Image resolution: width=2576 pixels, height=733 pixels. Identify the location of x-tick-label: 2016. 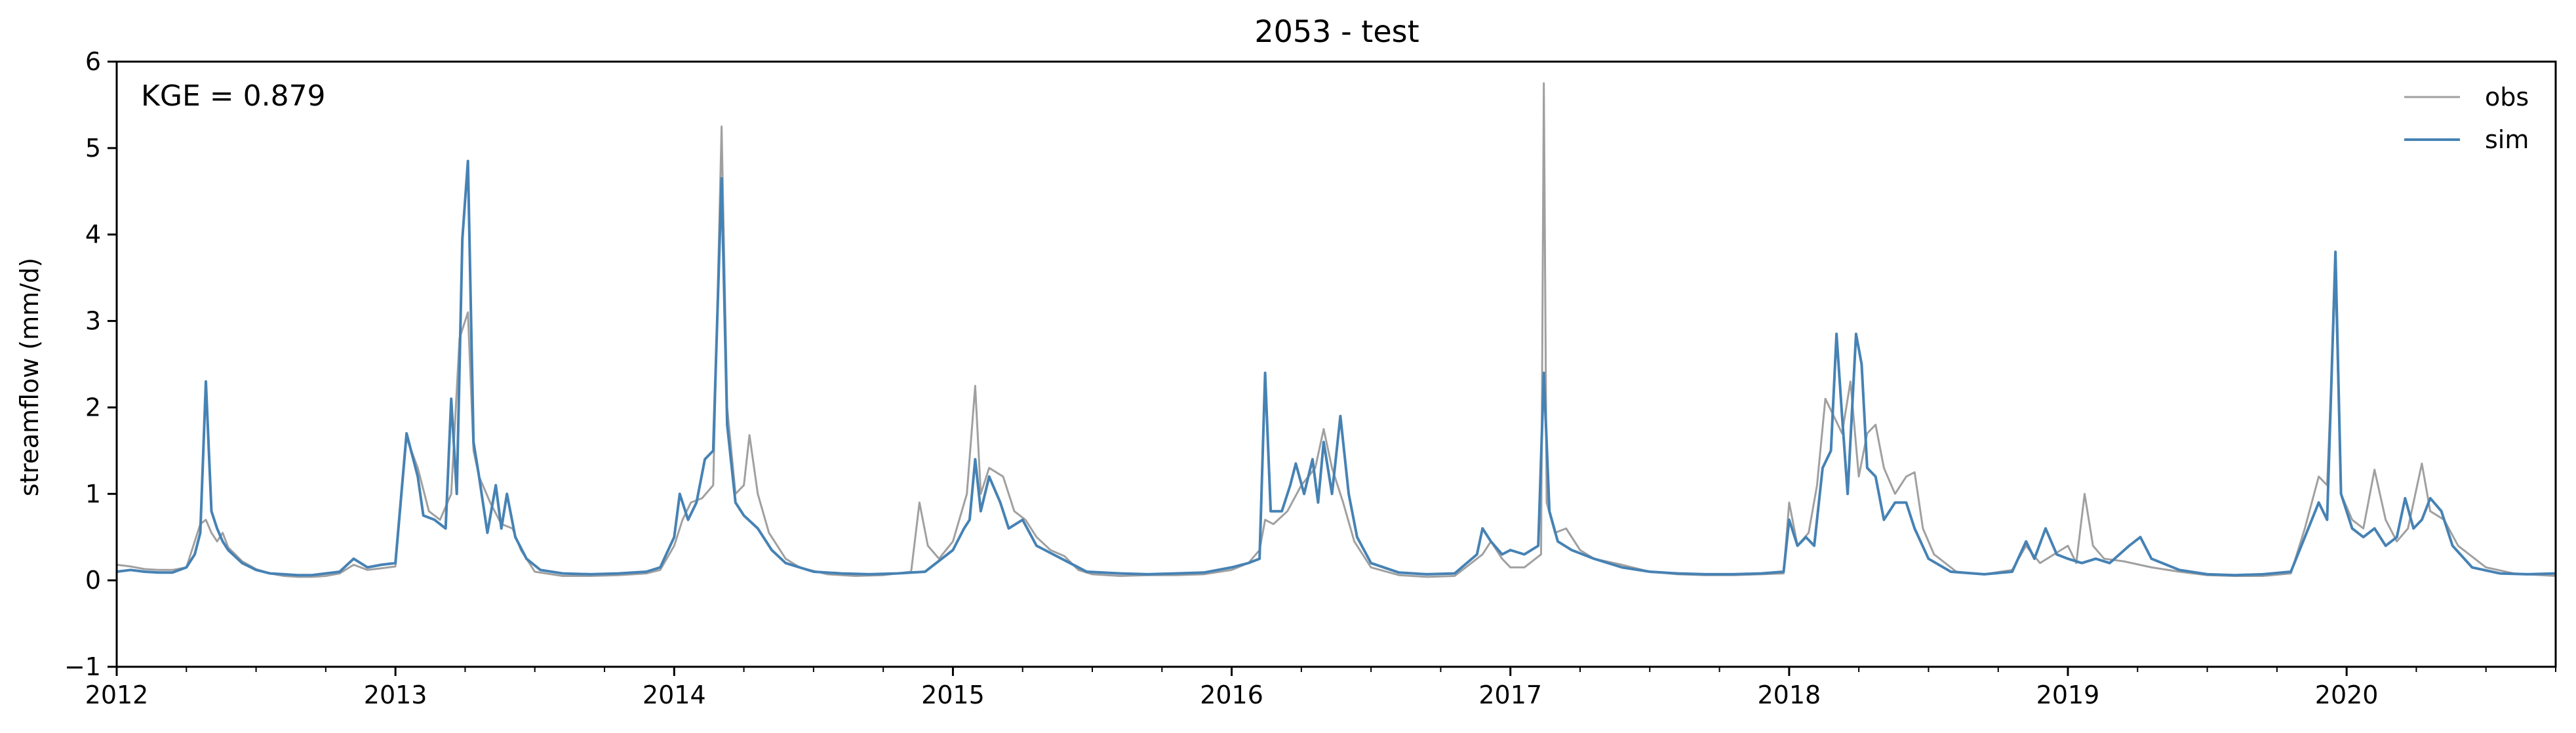
(1231, 695).